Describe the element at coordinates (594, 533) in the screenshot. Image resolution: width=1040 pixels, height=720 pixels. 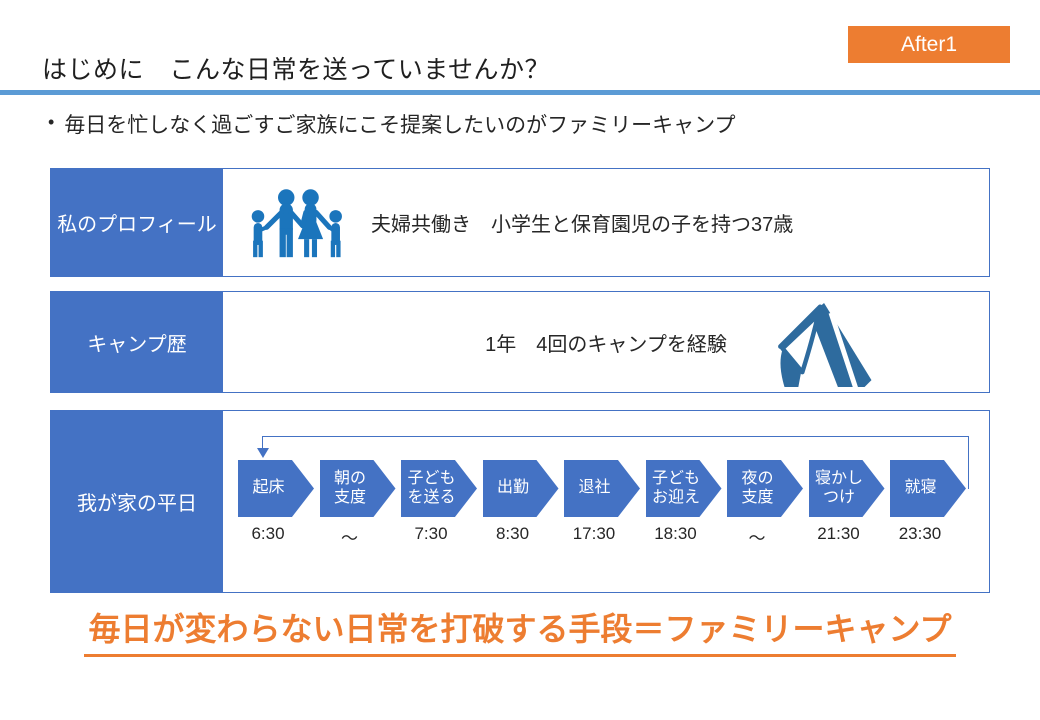
I see `flow-time-leave-work: 17:30` at that location.